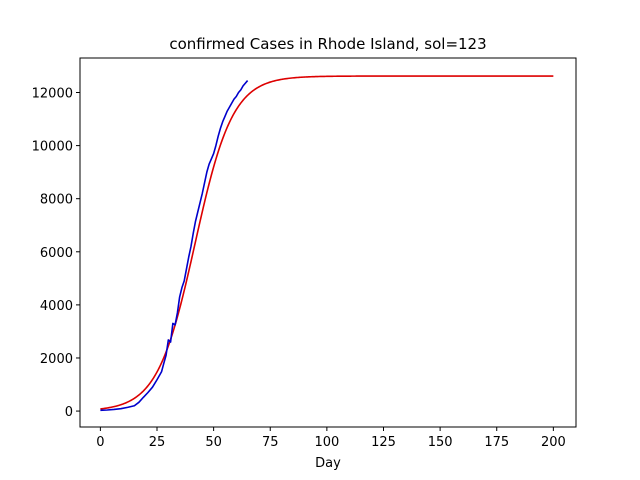 The height and width of the screenshot is (480, 640). Describe the element at coordinates (383, 442) in the screenshot. I see `x-tick-label: 125` at that location.